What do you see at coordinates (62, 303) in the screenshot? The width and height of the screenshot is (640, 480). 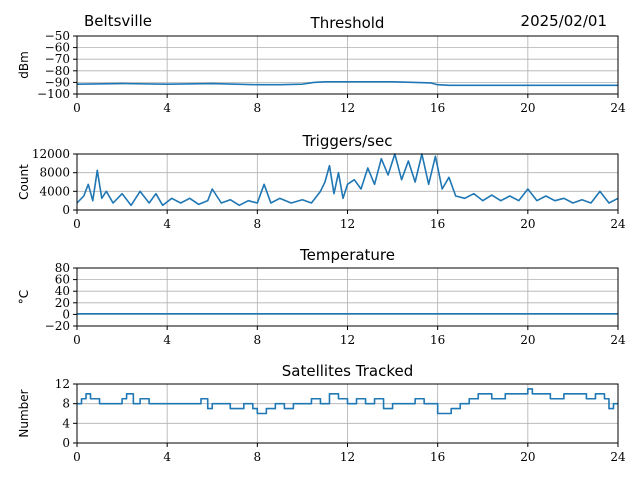 I see `y-tick-label: 20` at bounding box center [62, 303].